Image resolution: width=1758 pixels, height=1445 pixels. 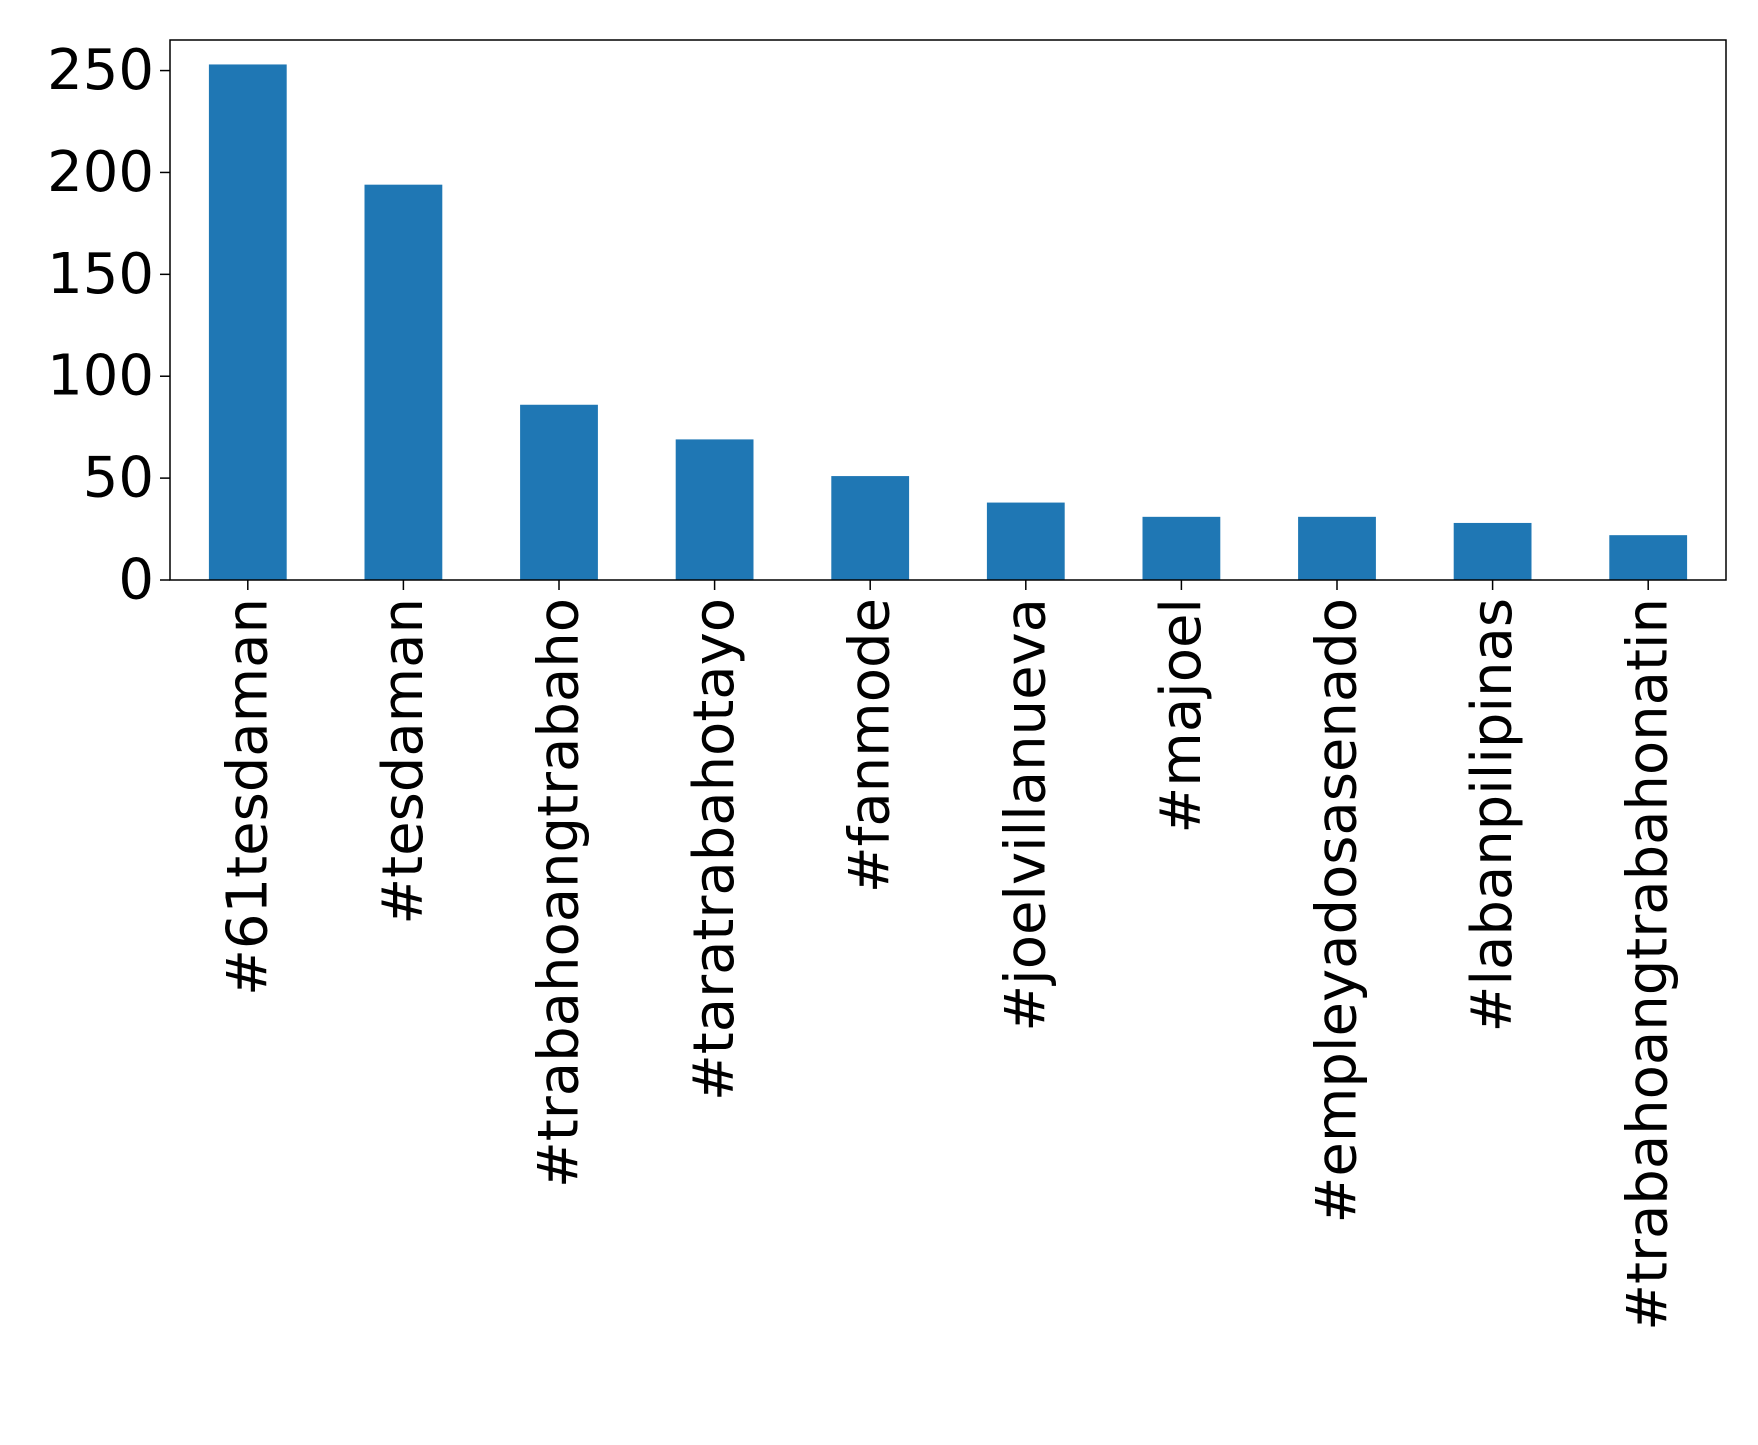 I want to click on x-tick-label: #trabahoangtrabahonatin, so click(x=1648, y=964).